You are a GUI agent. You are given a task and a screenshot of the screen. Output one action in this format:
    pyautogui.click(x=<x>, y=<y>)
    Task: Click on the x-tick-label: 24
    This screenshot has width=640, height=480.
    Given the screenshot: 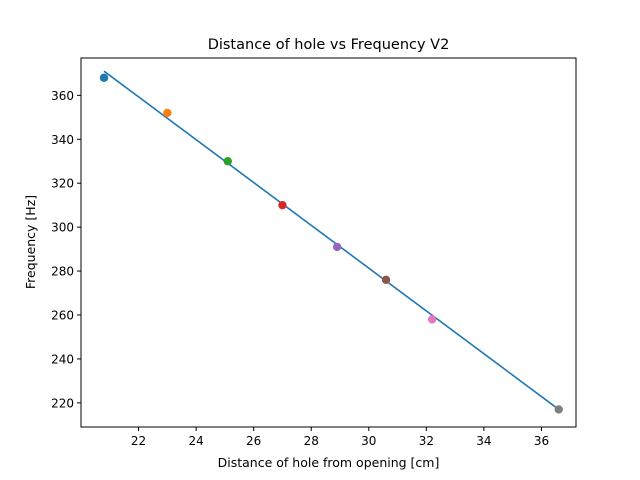 What is the action you would take?
    pyautogui.click(x=195, y=441)
    